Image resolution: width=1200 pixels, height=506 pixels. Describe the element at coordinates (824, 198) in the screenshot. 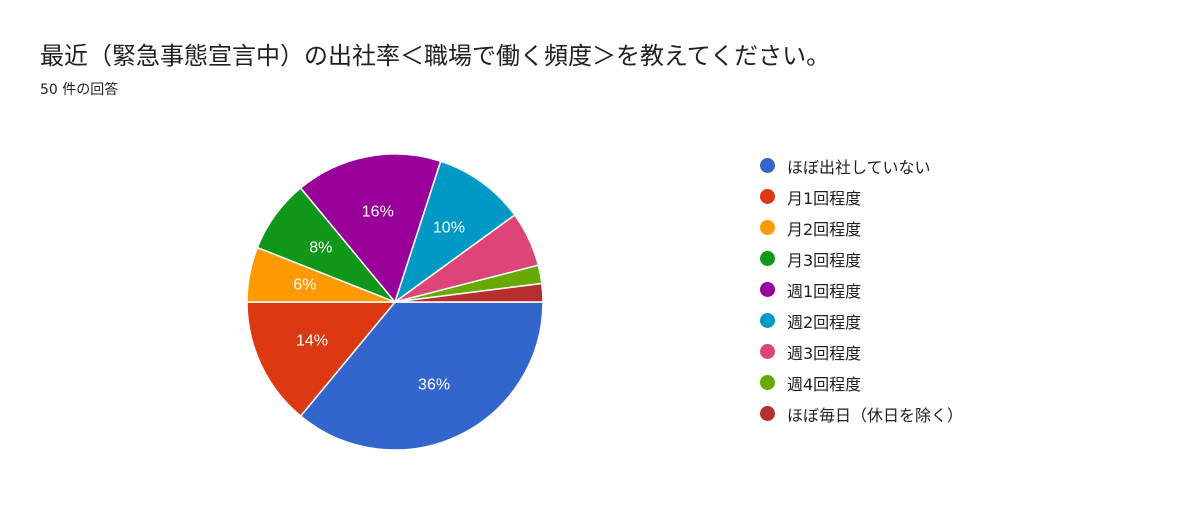

I see `legend-label: 月1回程度` at that location.